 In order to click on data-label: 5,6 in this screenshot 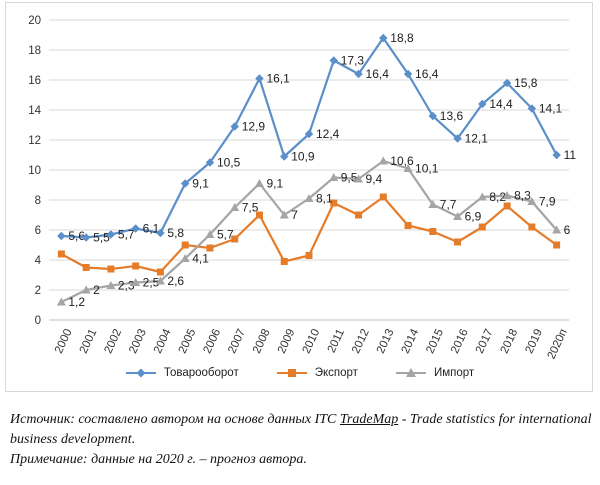, I will do `click(76, 236)`.